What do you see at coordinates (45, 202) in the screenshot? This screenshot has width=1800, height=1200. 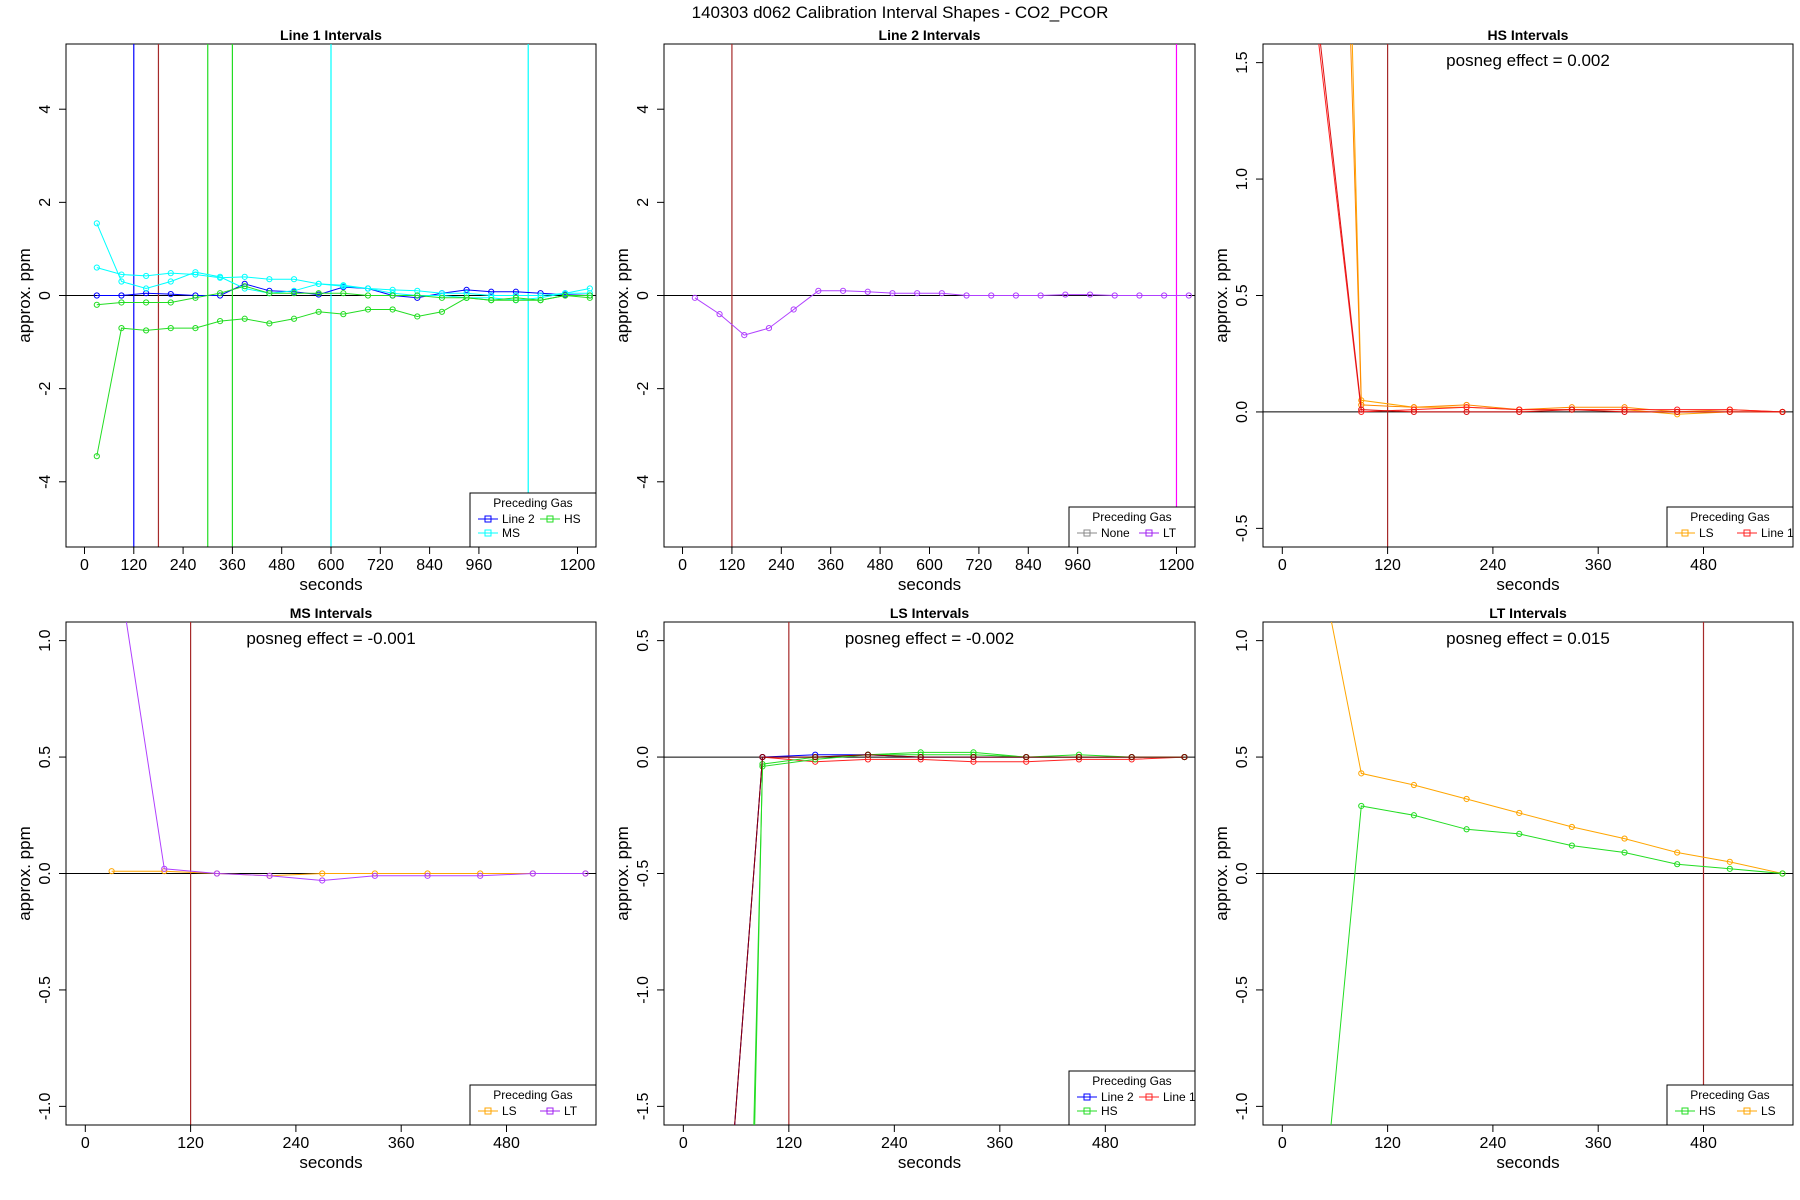 I see `y-tick-label: 2` at bounding box center [45, 202].